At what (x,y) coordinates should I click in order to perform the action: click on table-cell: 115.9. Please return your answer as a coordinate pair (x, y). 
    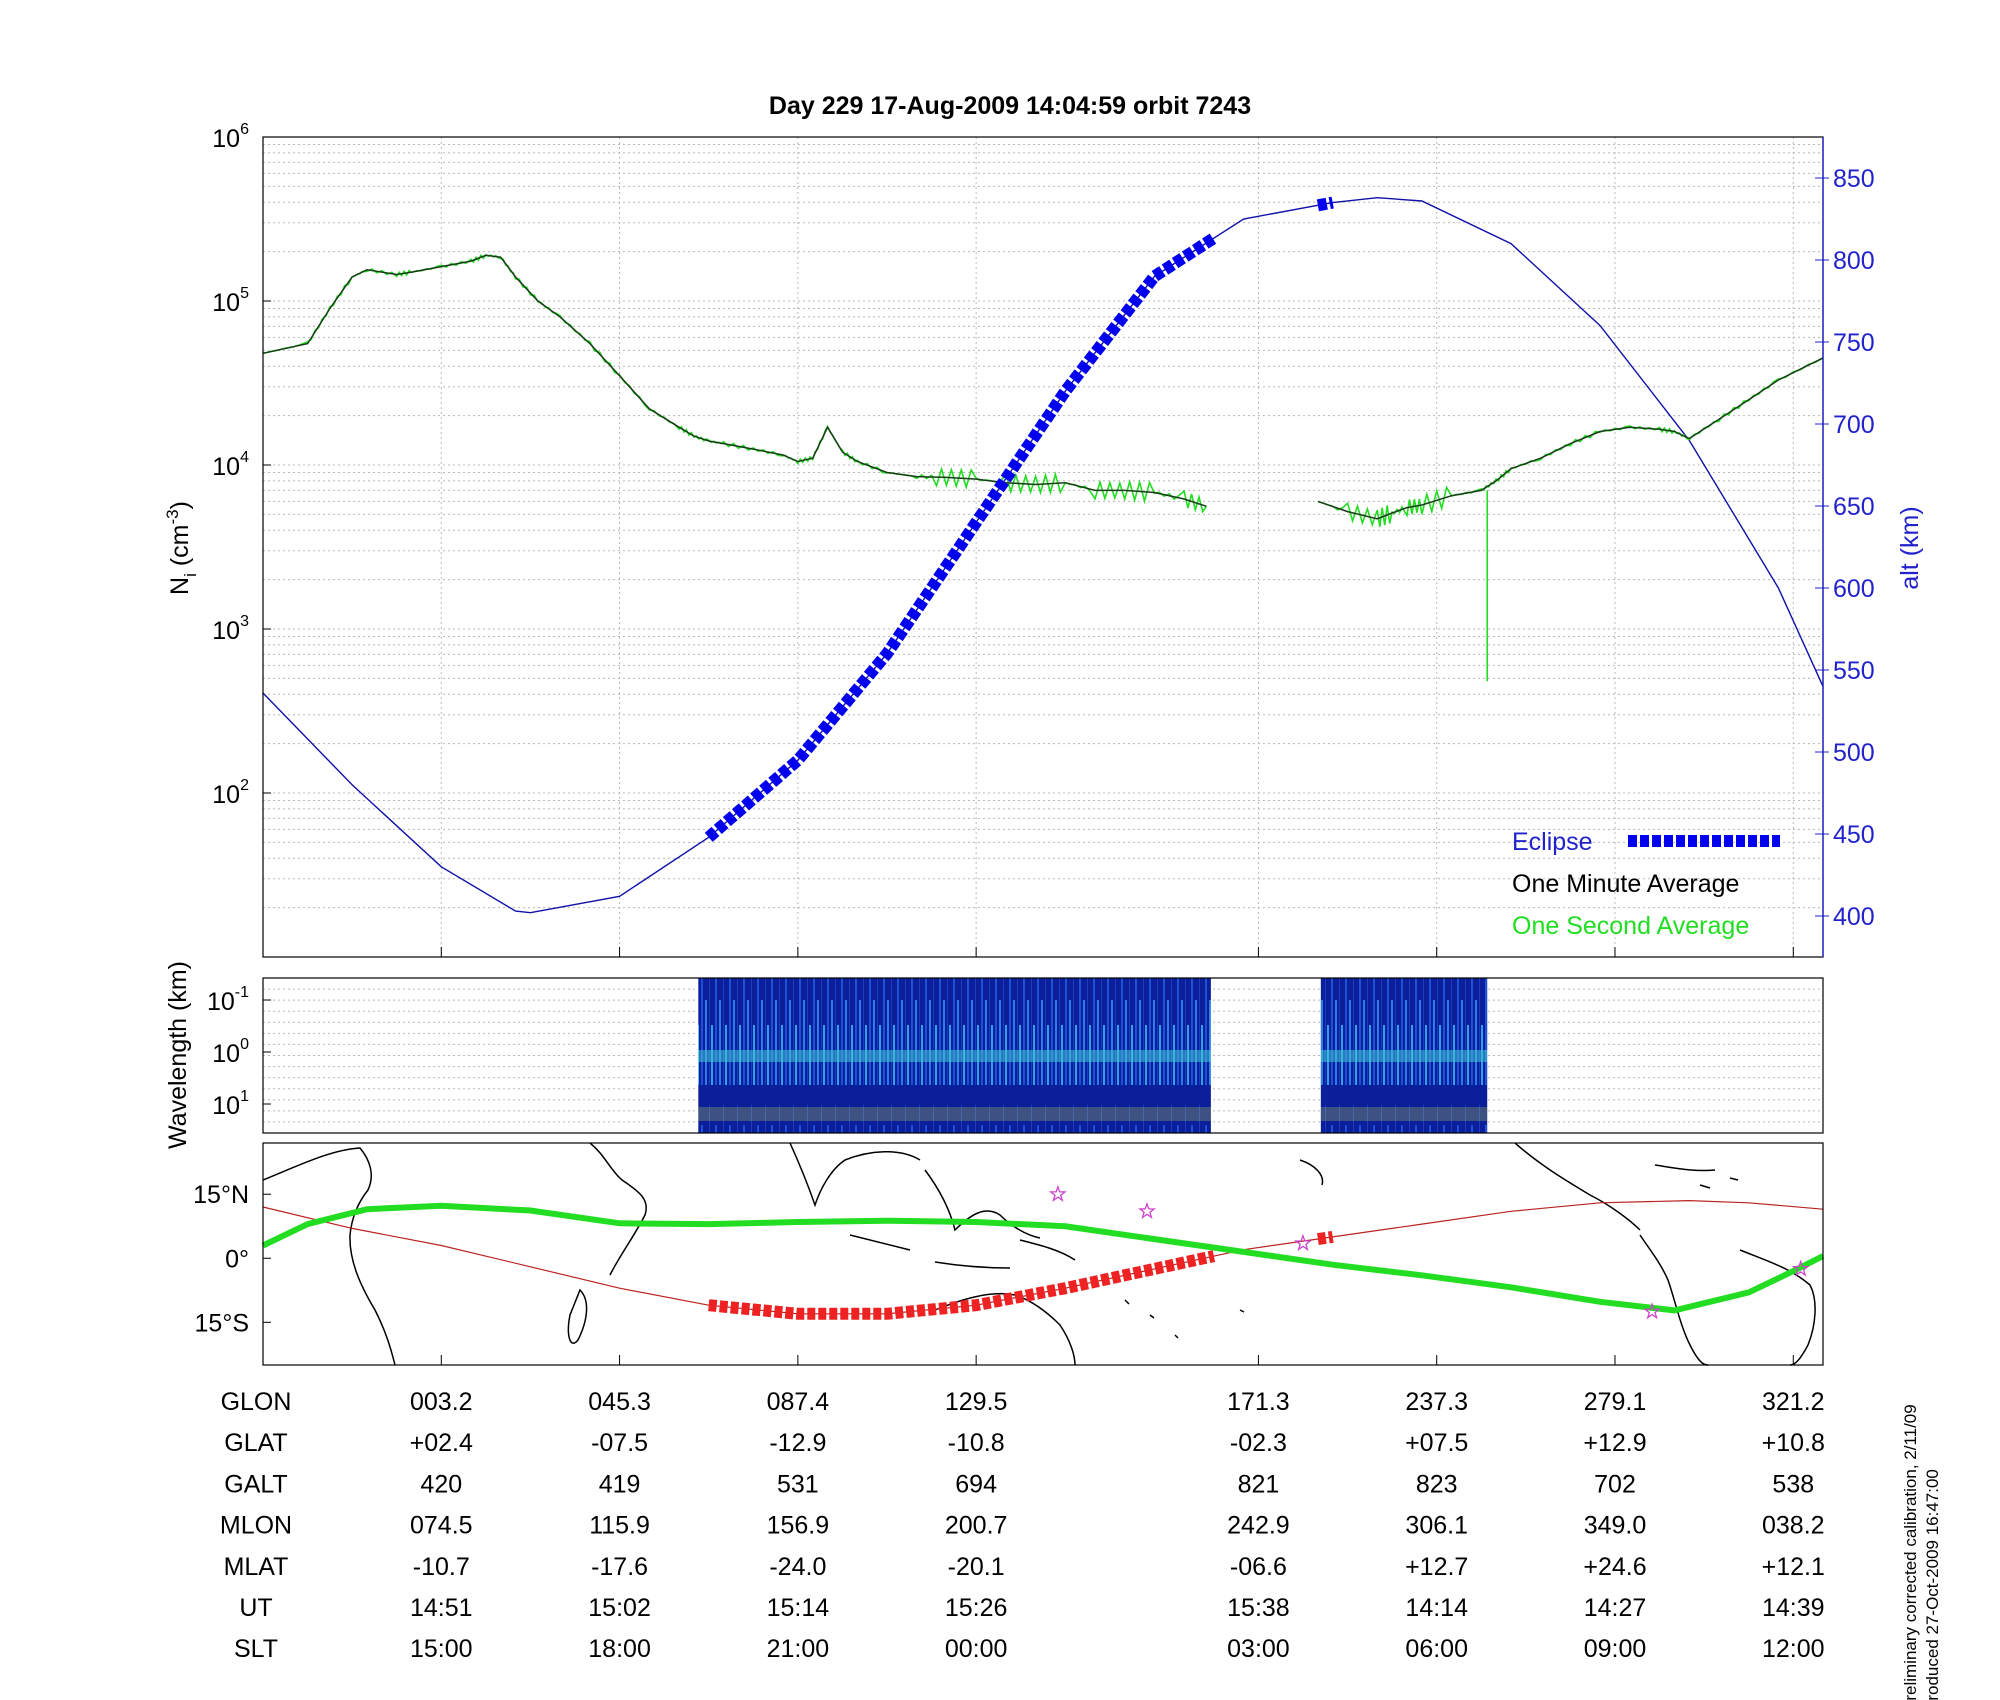
    Looking at the image, I should click on (619, 1526).